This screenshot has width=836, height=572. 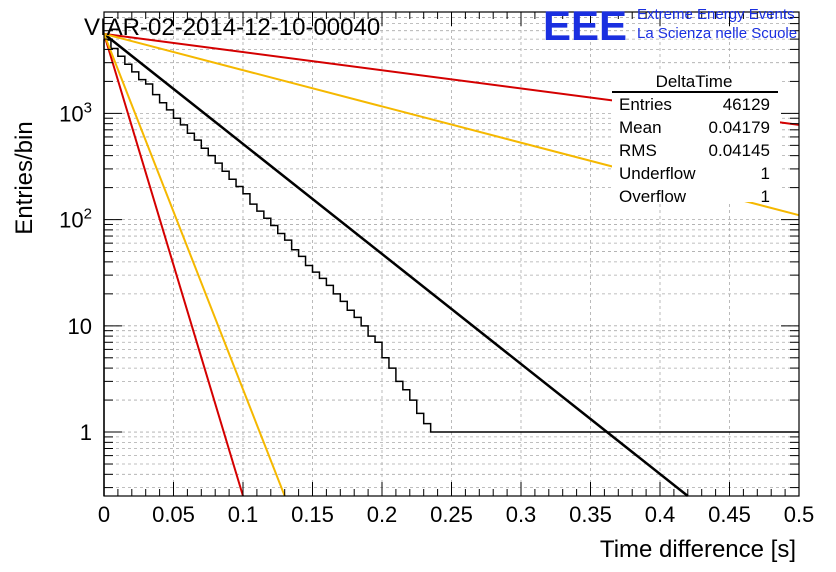 What do you see at coordinates (585, 25) in the screenshot?
I see `eee-logo: EEE` at bounding box center [585, 25].